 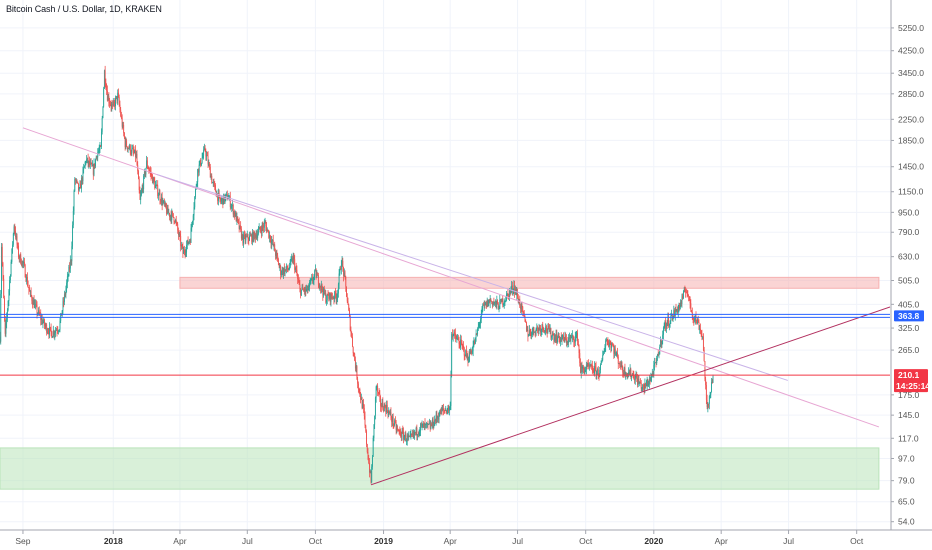 What do you see at coordinates (906, 481) in the screenshot?
I see `y-tick-label: 79.0` at bounding box center [906, 481].